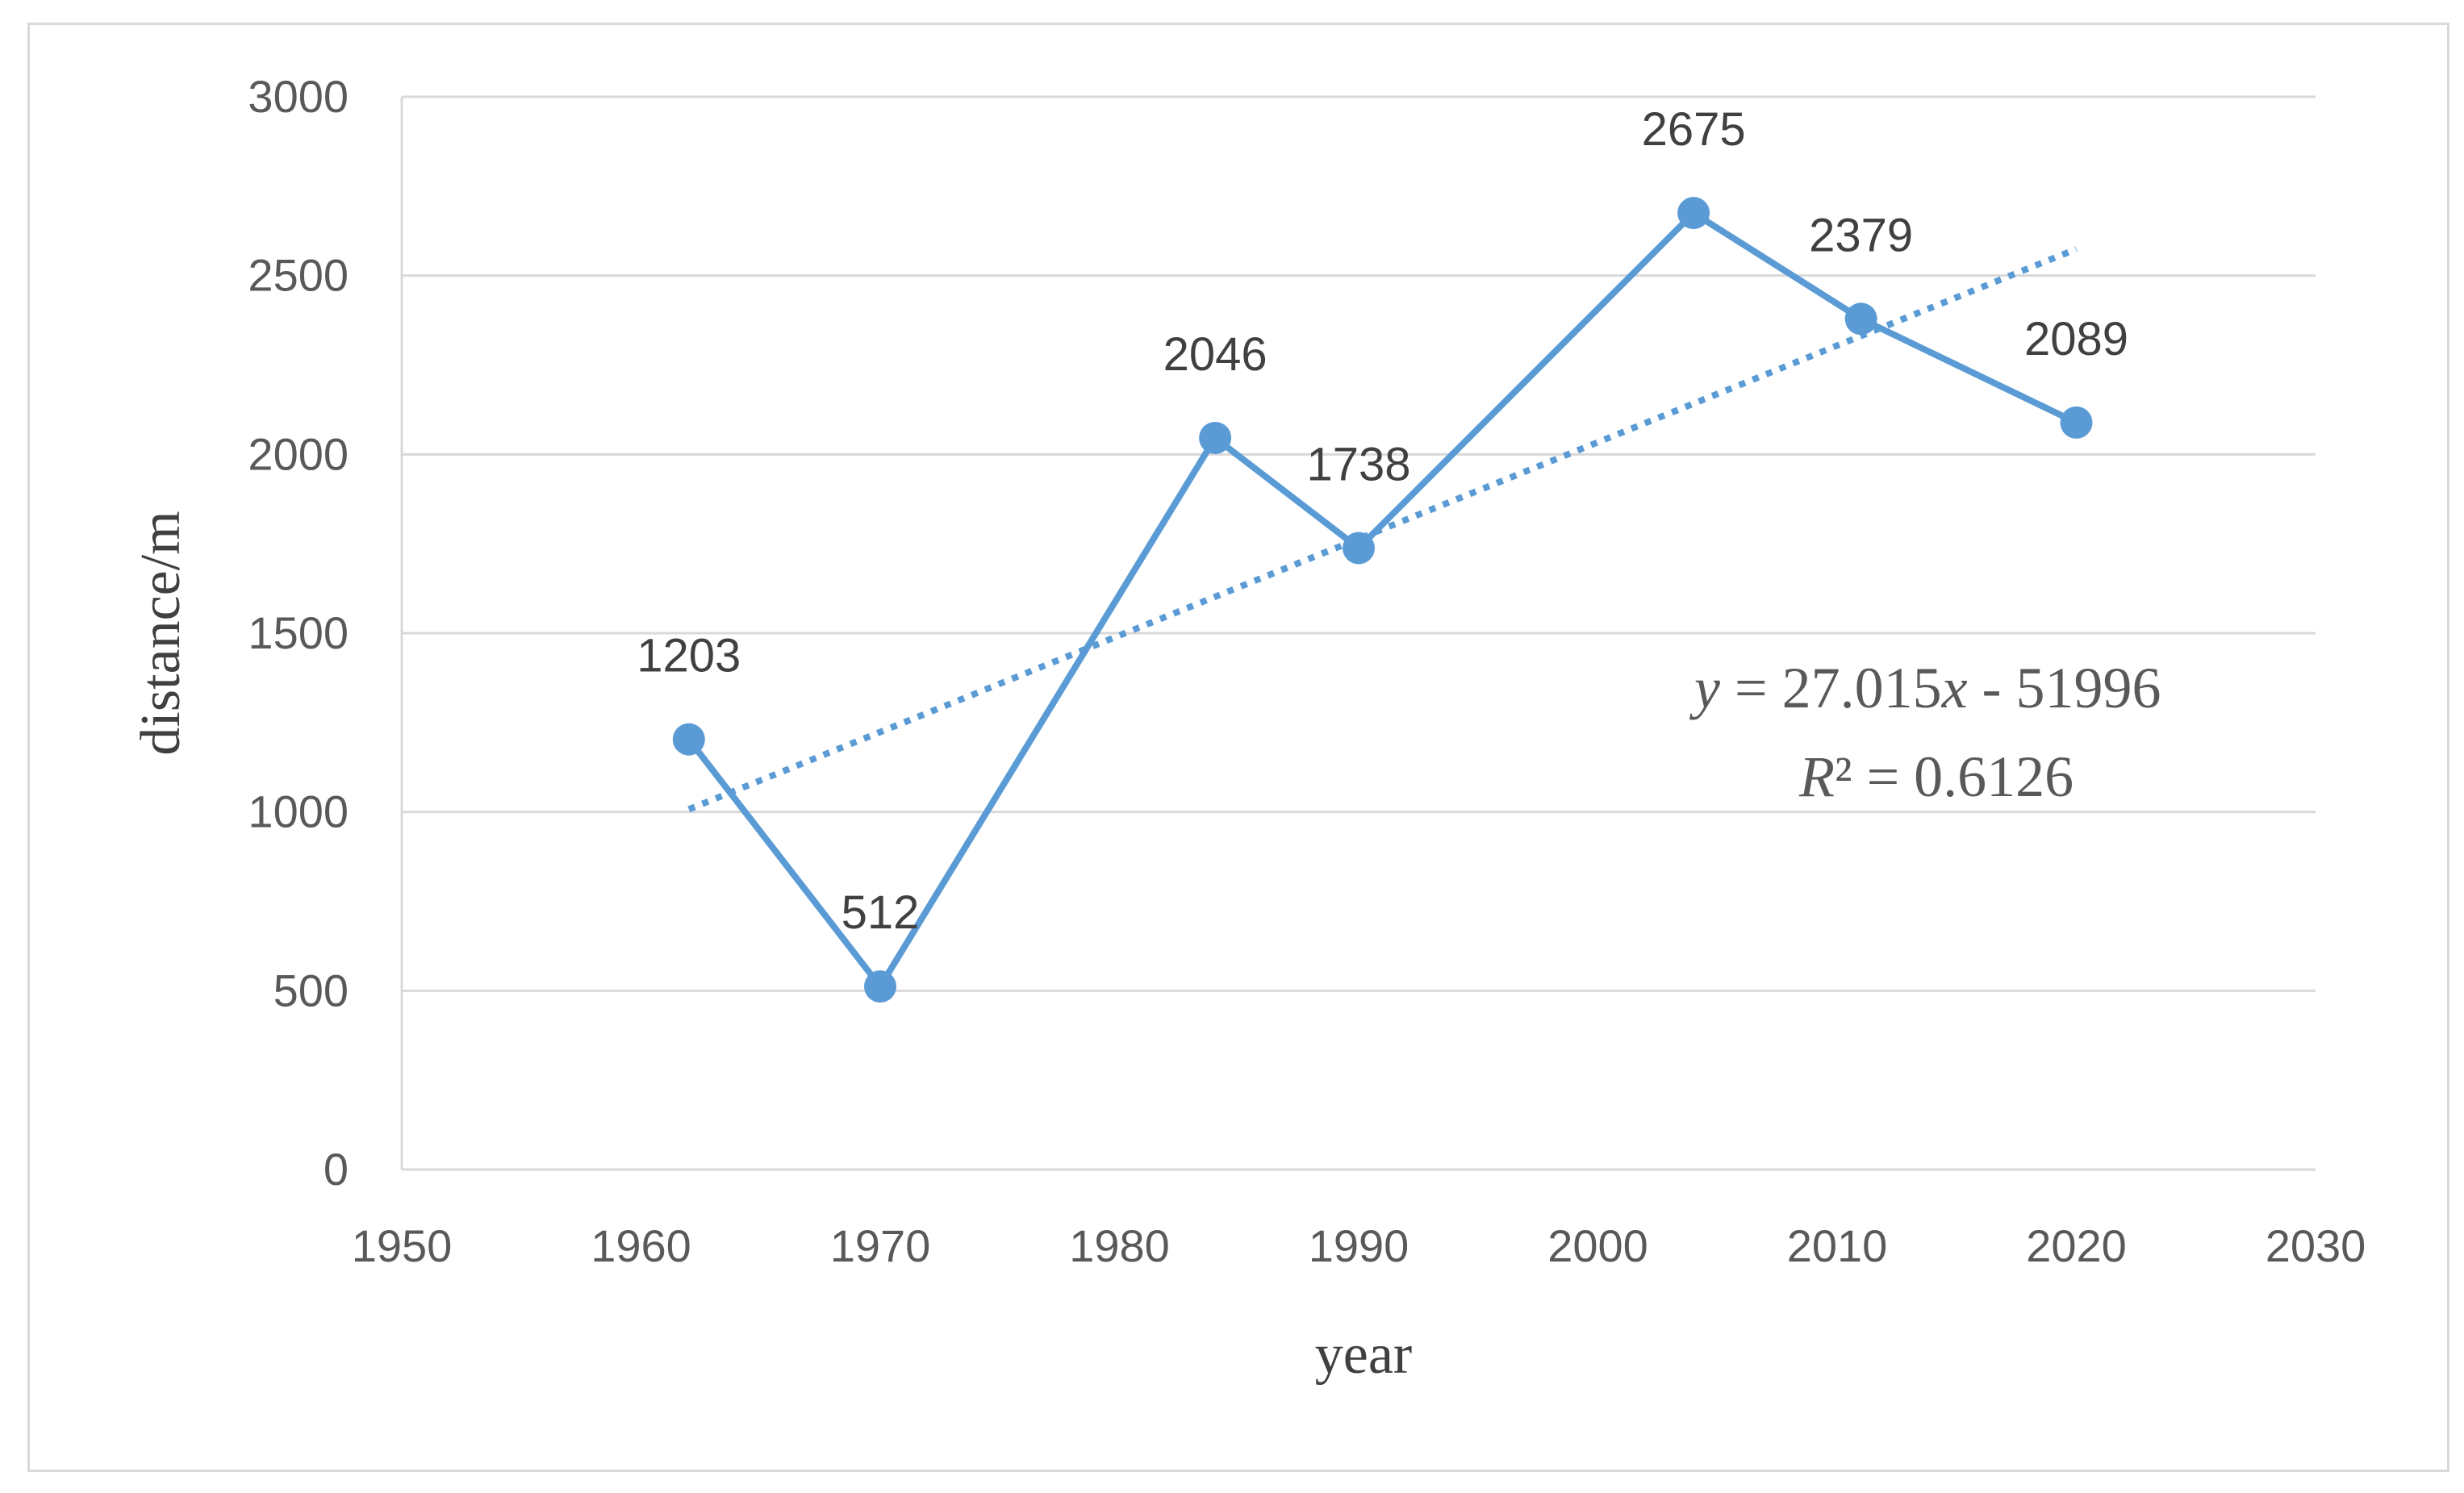  What do you see at coordinates (2076, 339) in the screenshot?
I see `data-label-2020: 2089` at bounding box center [2076, 339].